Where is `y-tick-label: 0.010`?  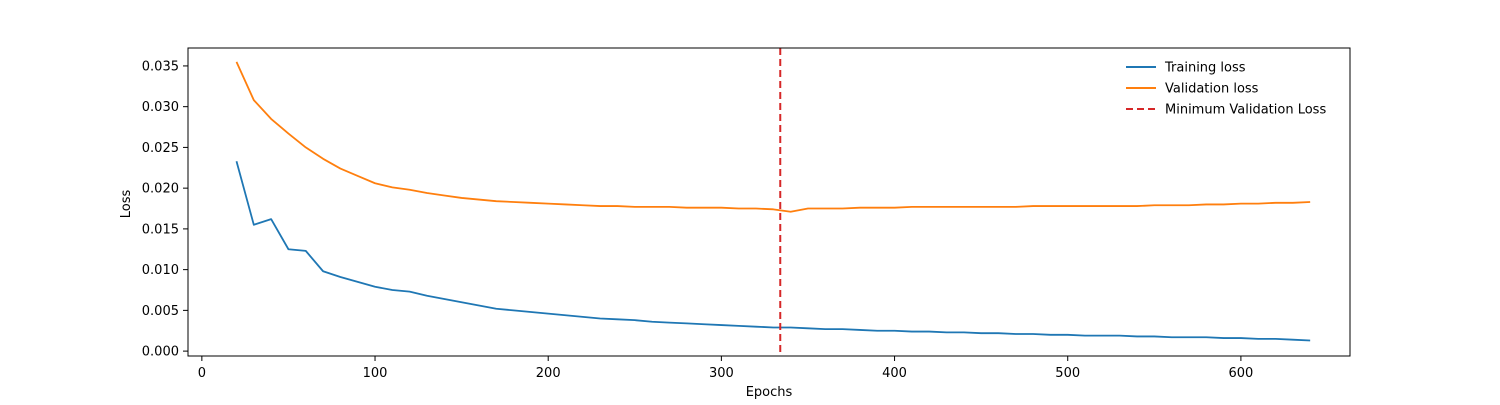 y-tick-label: 0.010 is located at coordinates (160, 270).